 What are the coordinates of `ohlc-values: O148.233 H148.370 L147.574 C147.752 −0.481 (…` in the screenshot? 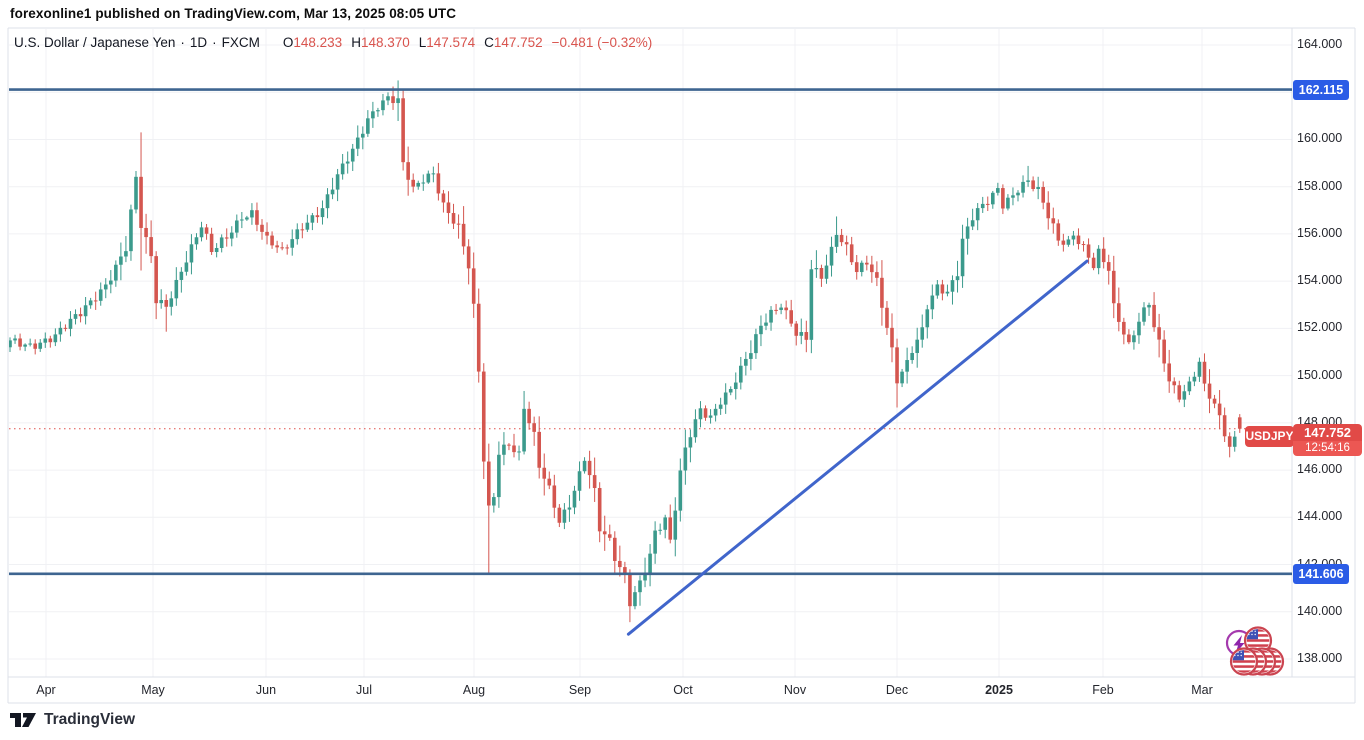 It's located at (467, 42).